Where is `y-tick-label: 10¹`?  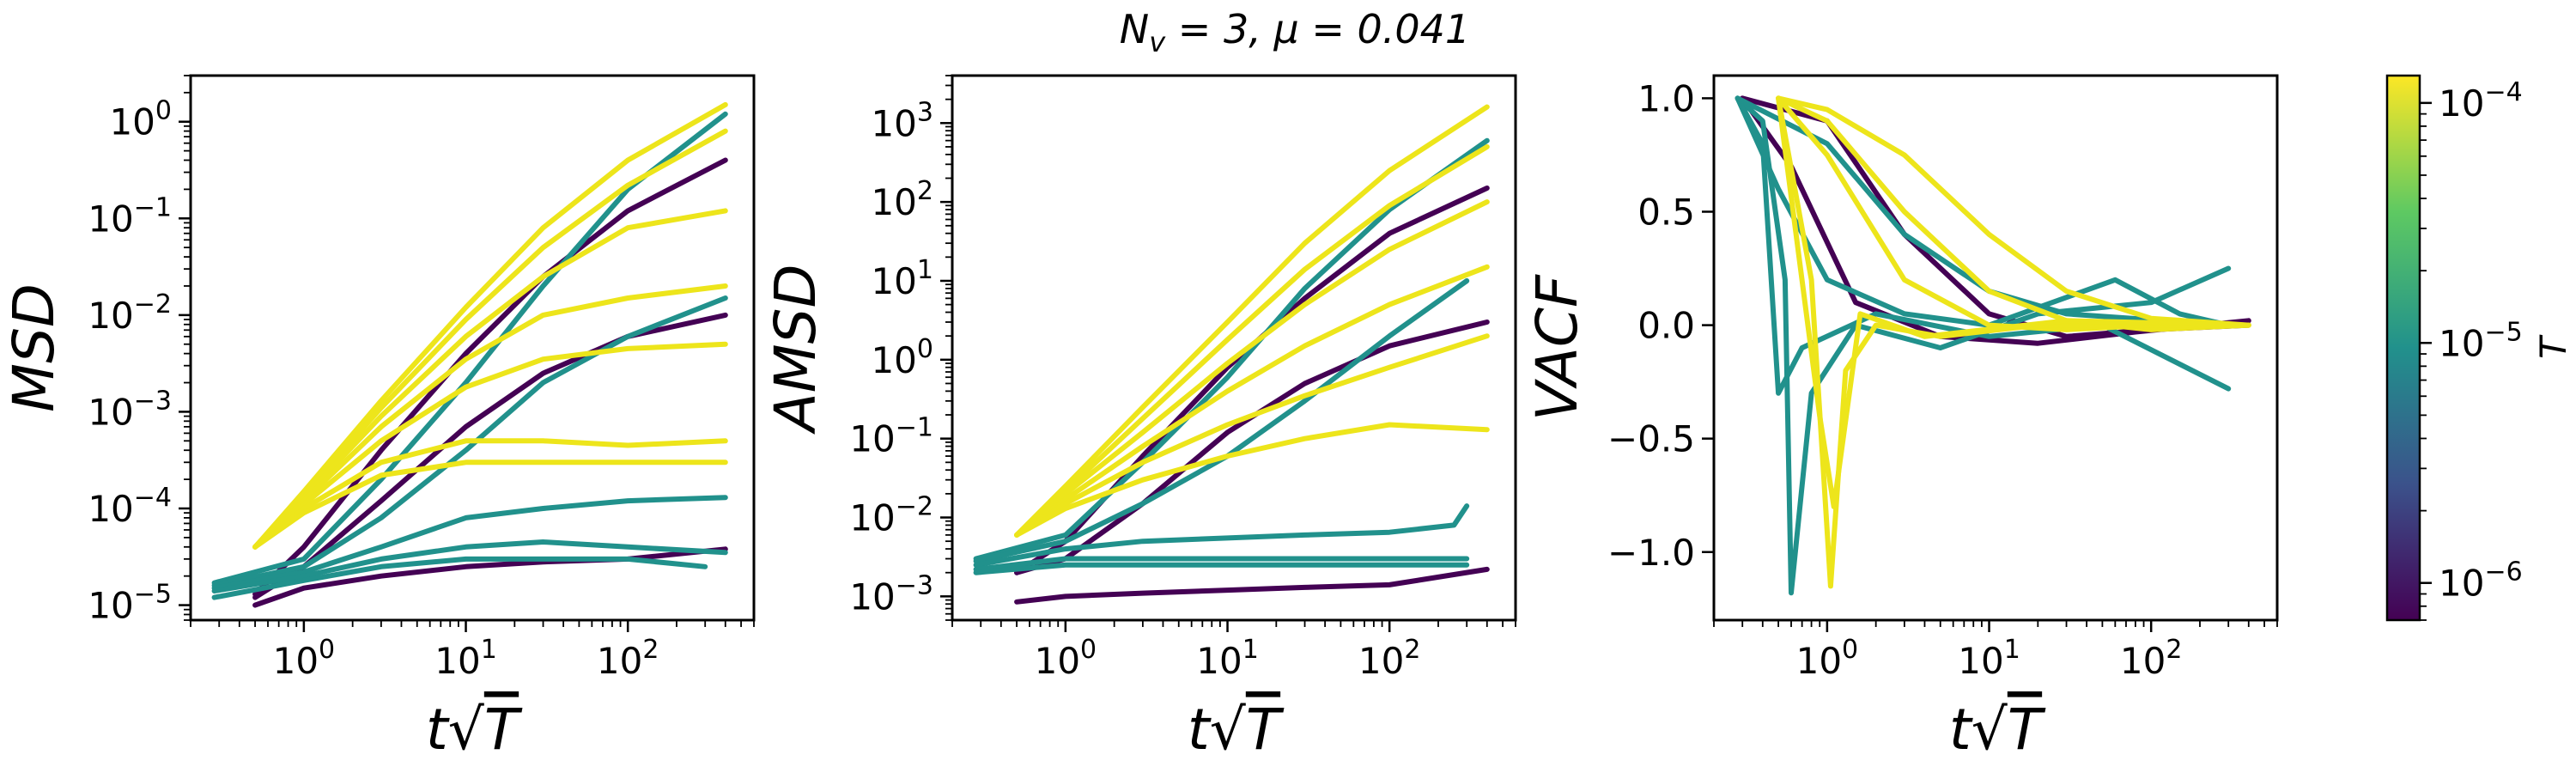
y-tick-label: 10¹ is located at coordinates (902, 278).